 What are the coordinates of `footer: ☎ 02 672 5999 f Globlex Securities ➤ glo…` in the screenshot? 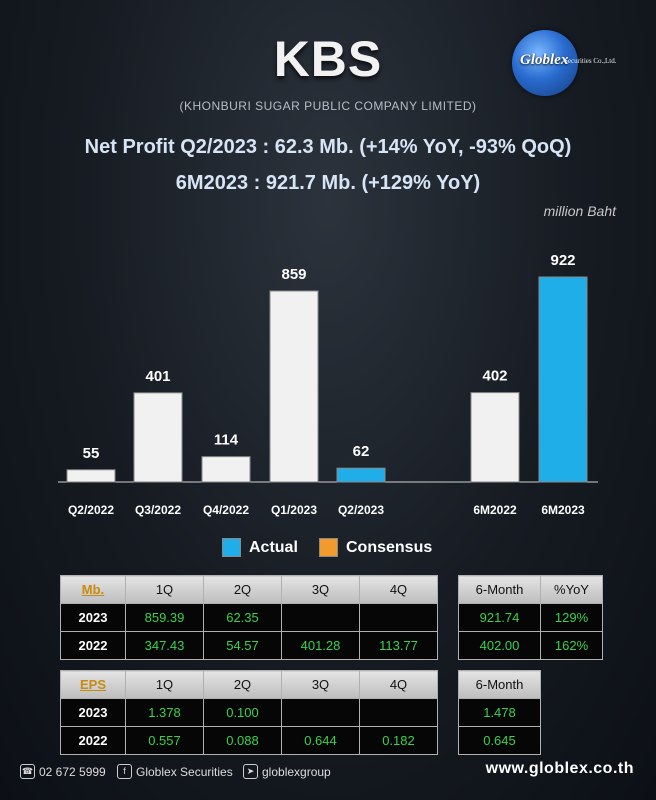 It's located at (328, 773).